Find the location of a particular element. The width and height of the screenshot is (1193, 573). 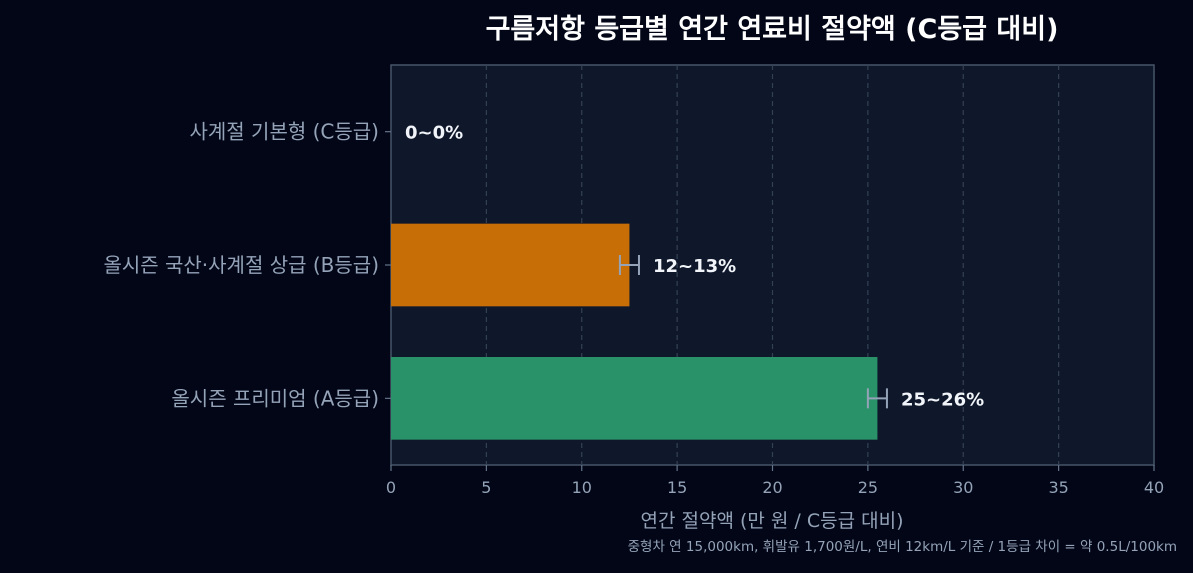

x-axis-ticks: 0 5 10 15 20 25 30 35 40 is located at coordinates (775, 481).